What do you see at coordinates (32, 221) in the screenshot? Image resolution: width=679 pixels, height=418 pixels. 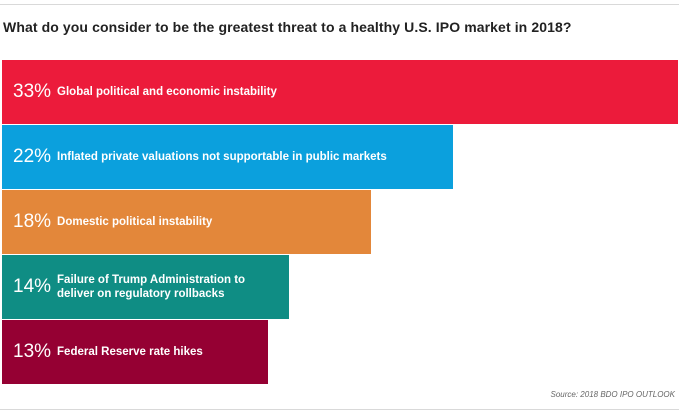 I see `bar-value-label: 18%` at bounding box center [32, 221].